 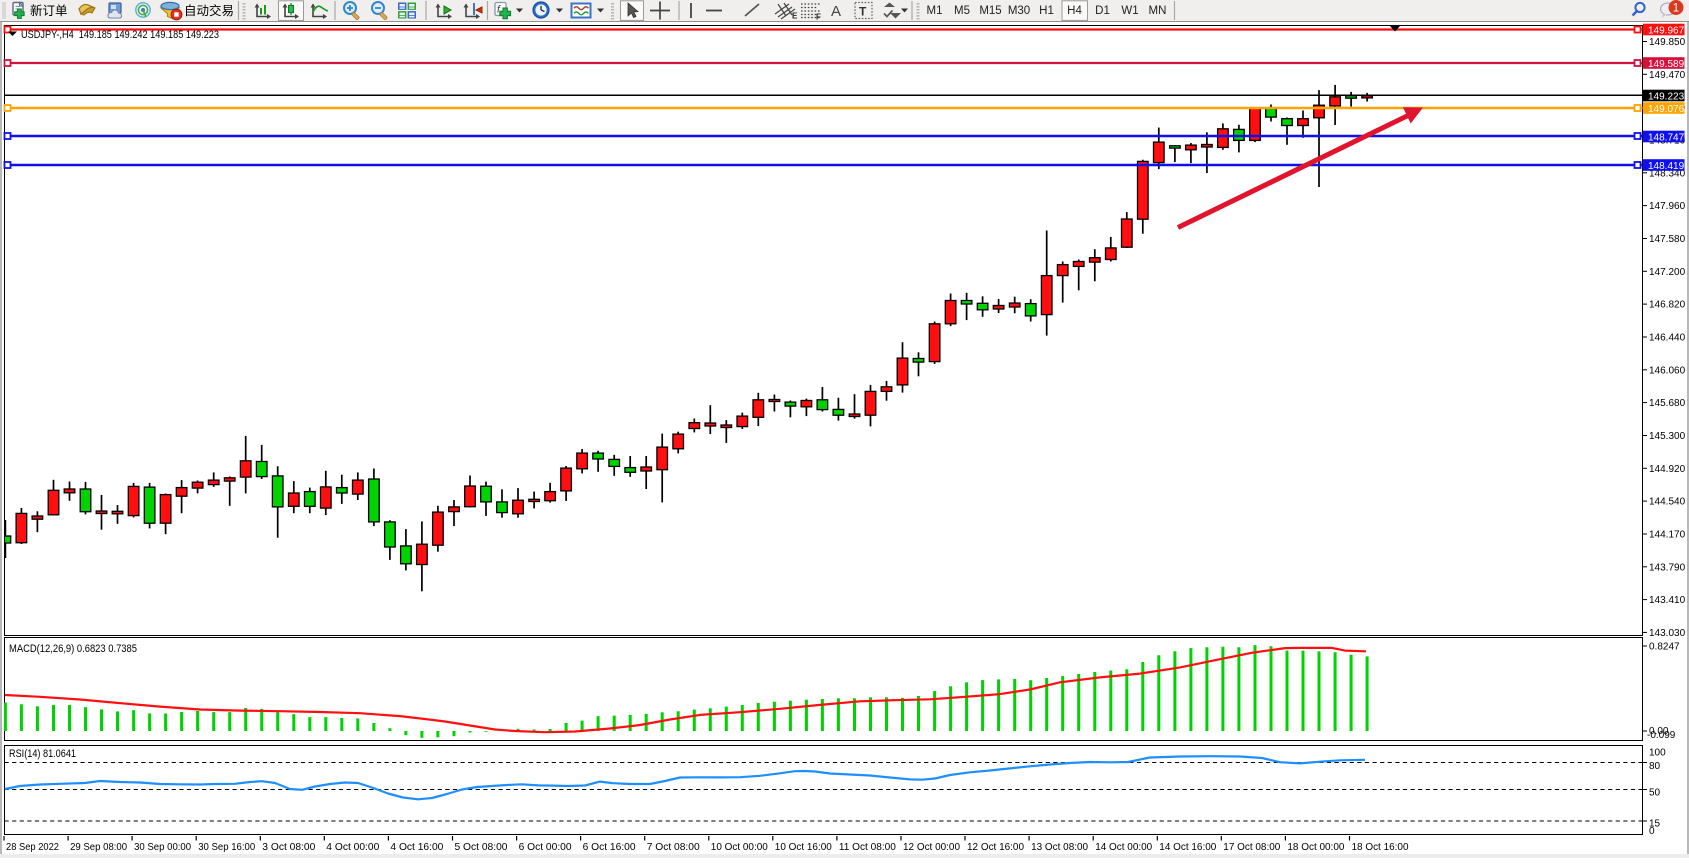 What do you see at coordinates (1667, 502) in the screenshot?
I see `svg-text: 144.540` at bounding box center [1667, 502].